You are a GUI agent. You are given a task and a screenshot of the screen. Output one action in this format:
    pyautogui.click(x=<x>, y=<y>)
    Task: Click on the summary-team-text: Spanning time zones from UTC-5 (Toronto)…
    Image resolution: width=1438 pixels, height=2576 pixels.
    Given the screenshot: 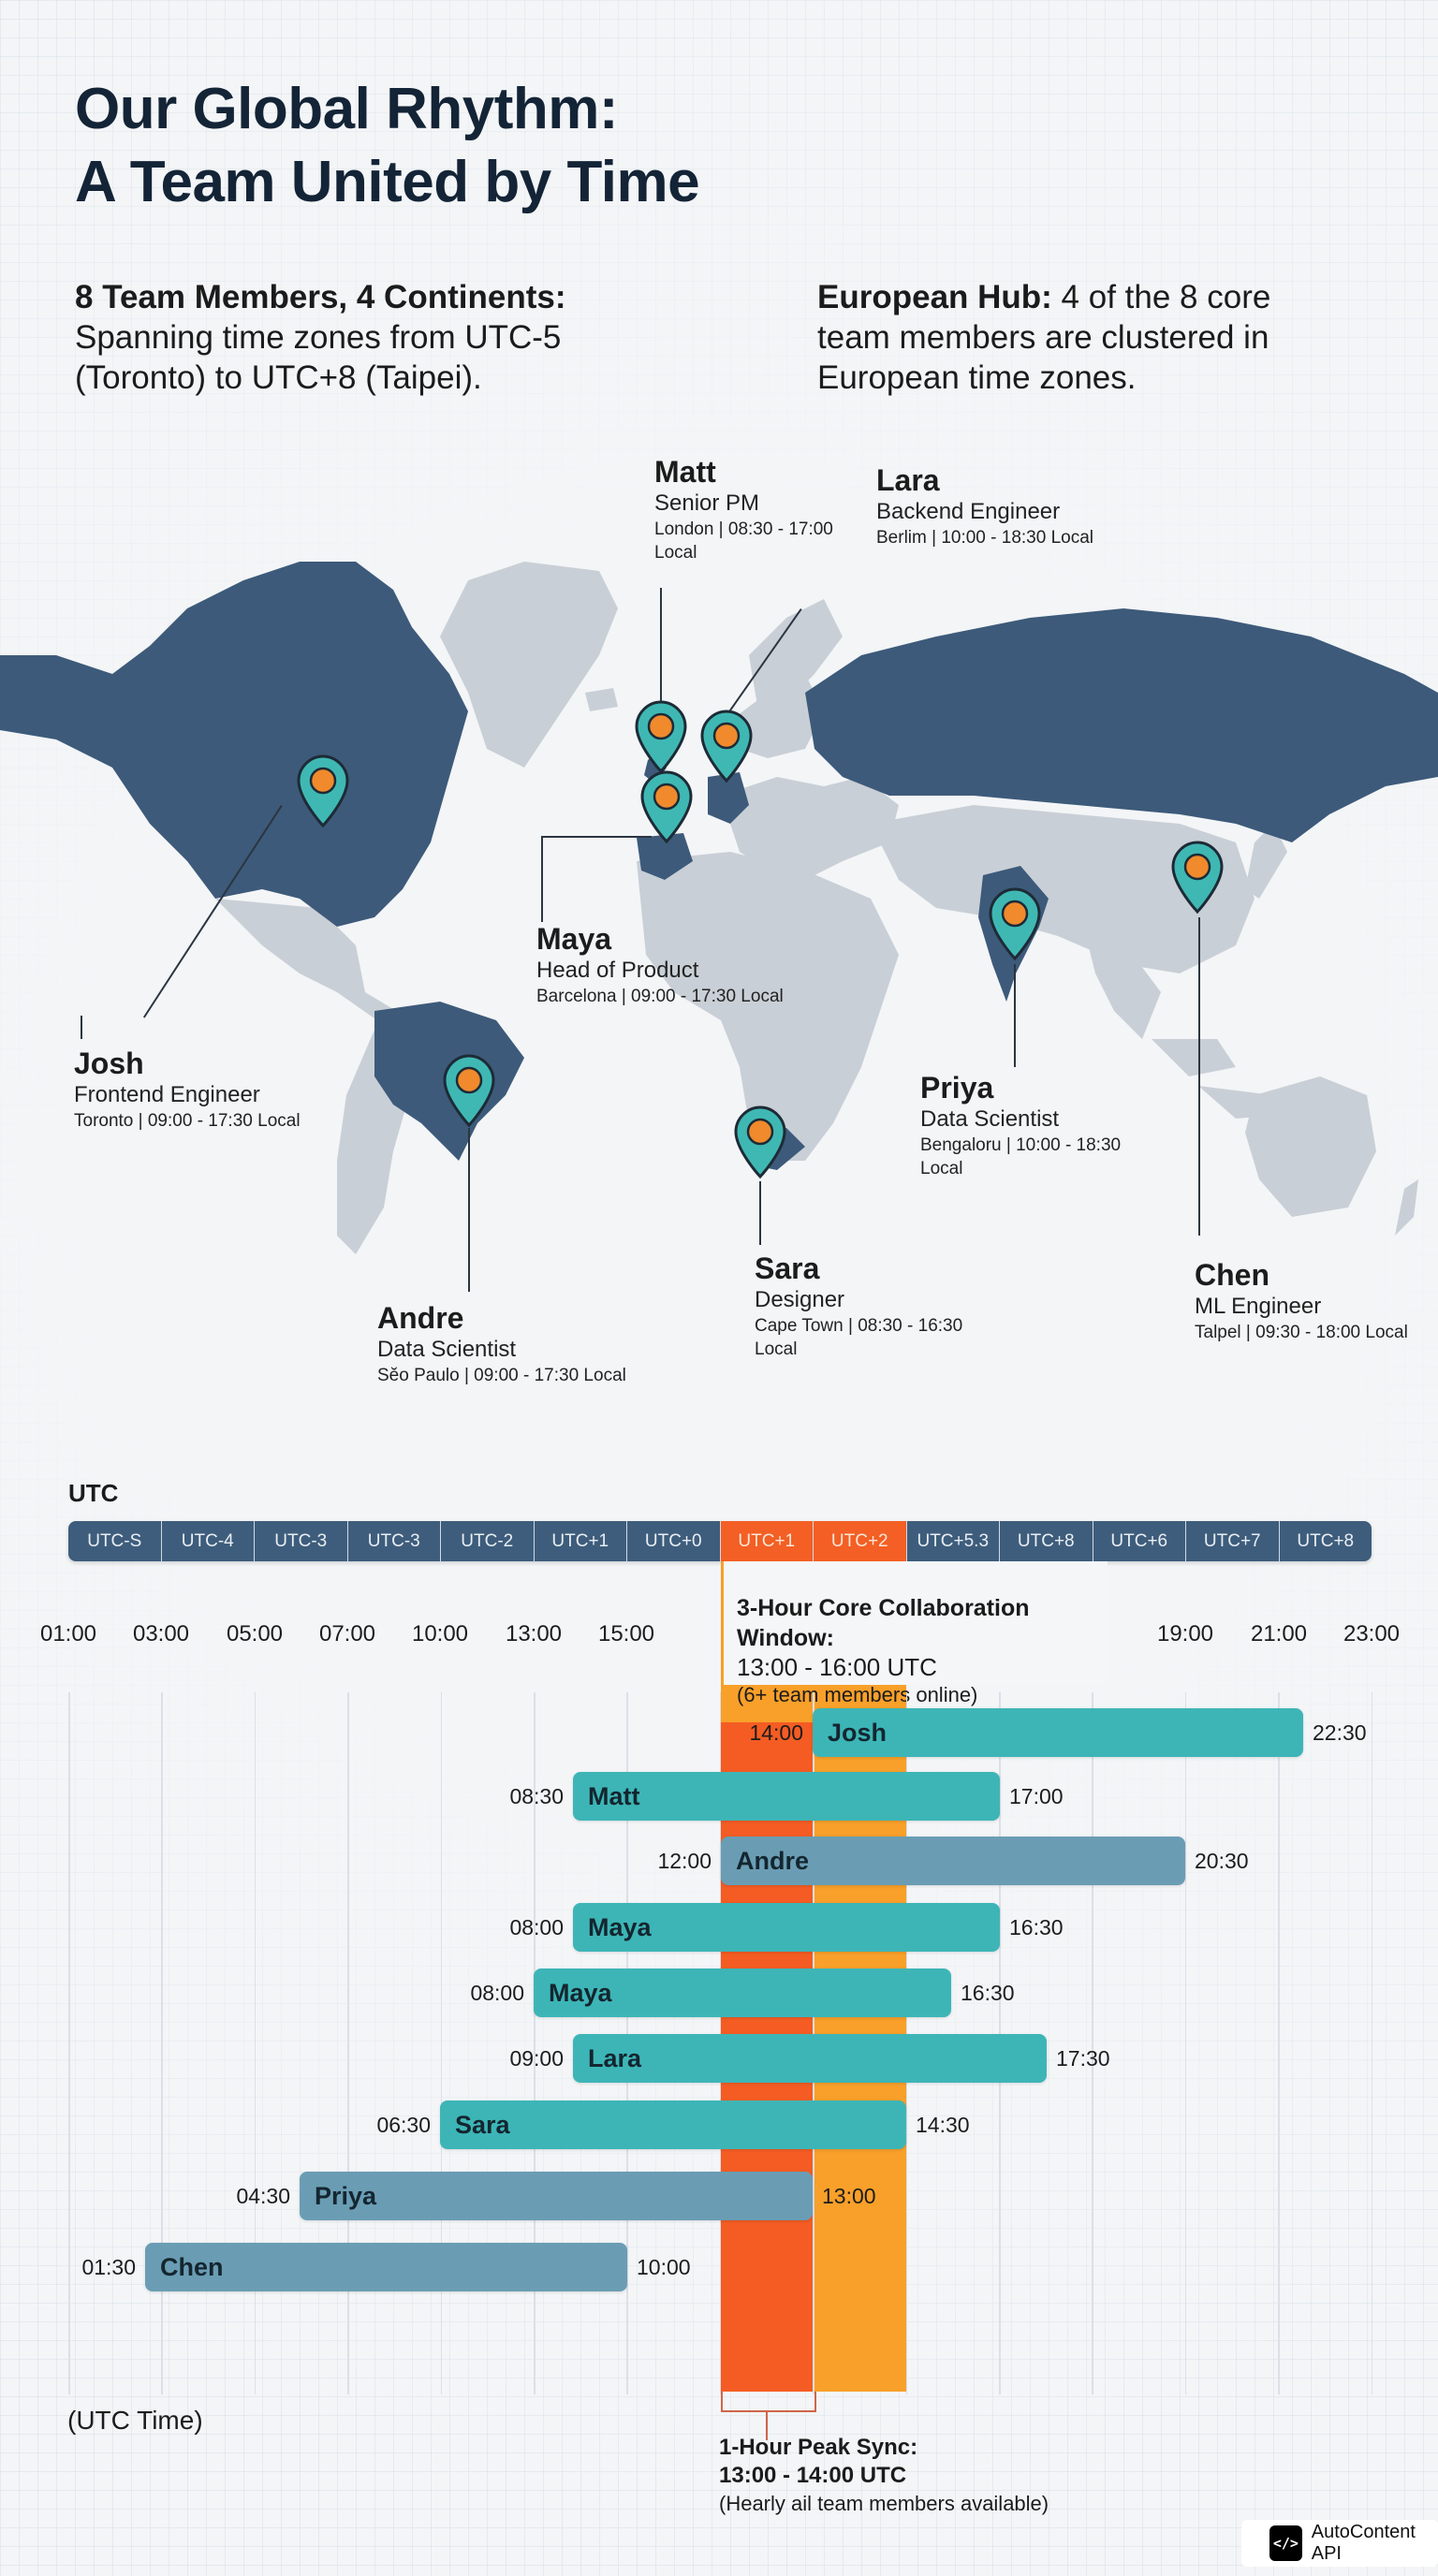 What is the action you would take?
    pyautogui.click(x=318, y=357)
    